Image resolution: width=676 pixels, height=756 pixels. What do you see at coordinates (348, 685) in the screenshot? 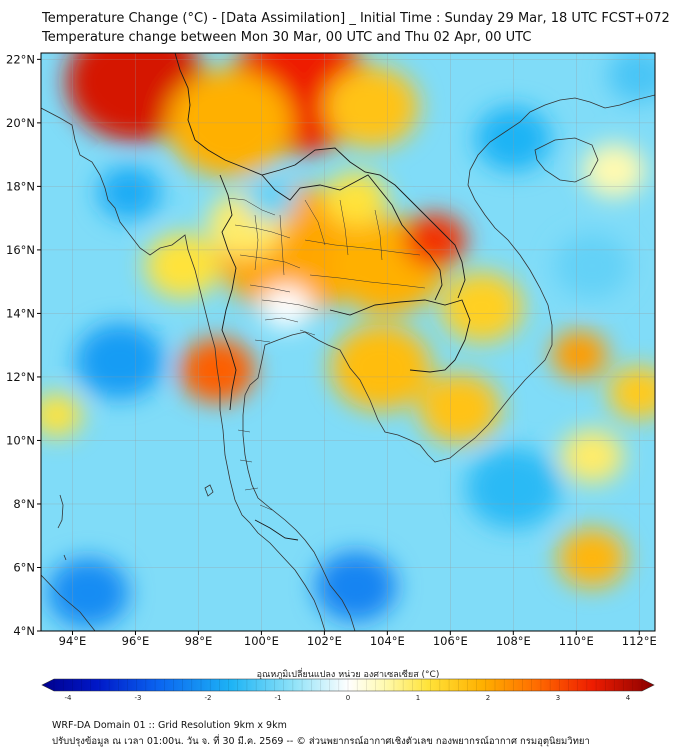
I see `colorbar` at bounding box center [348, 685].